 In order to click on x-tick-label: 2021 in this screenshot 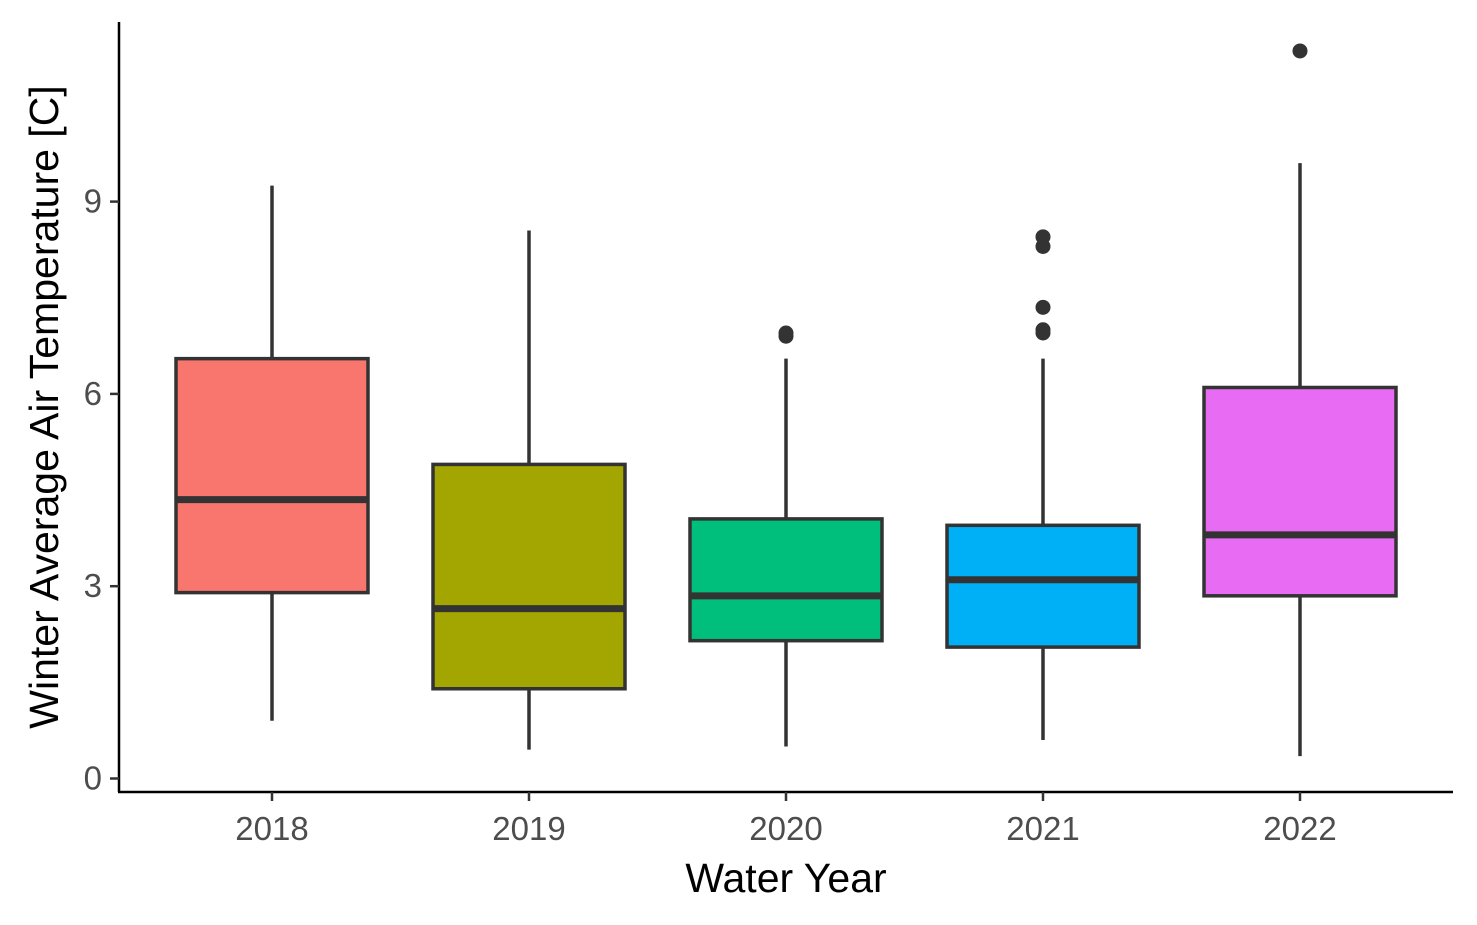, I will do `click(1042, 828)`.